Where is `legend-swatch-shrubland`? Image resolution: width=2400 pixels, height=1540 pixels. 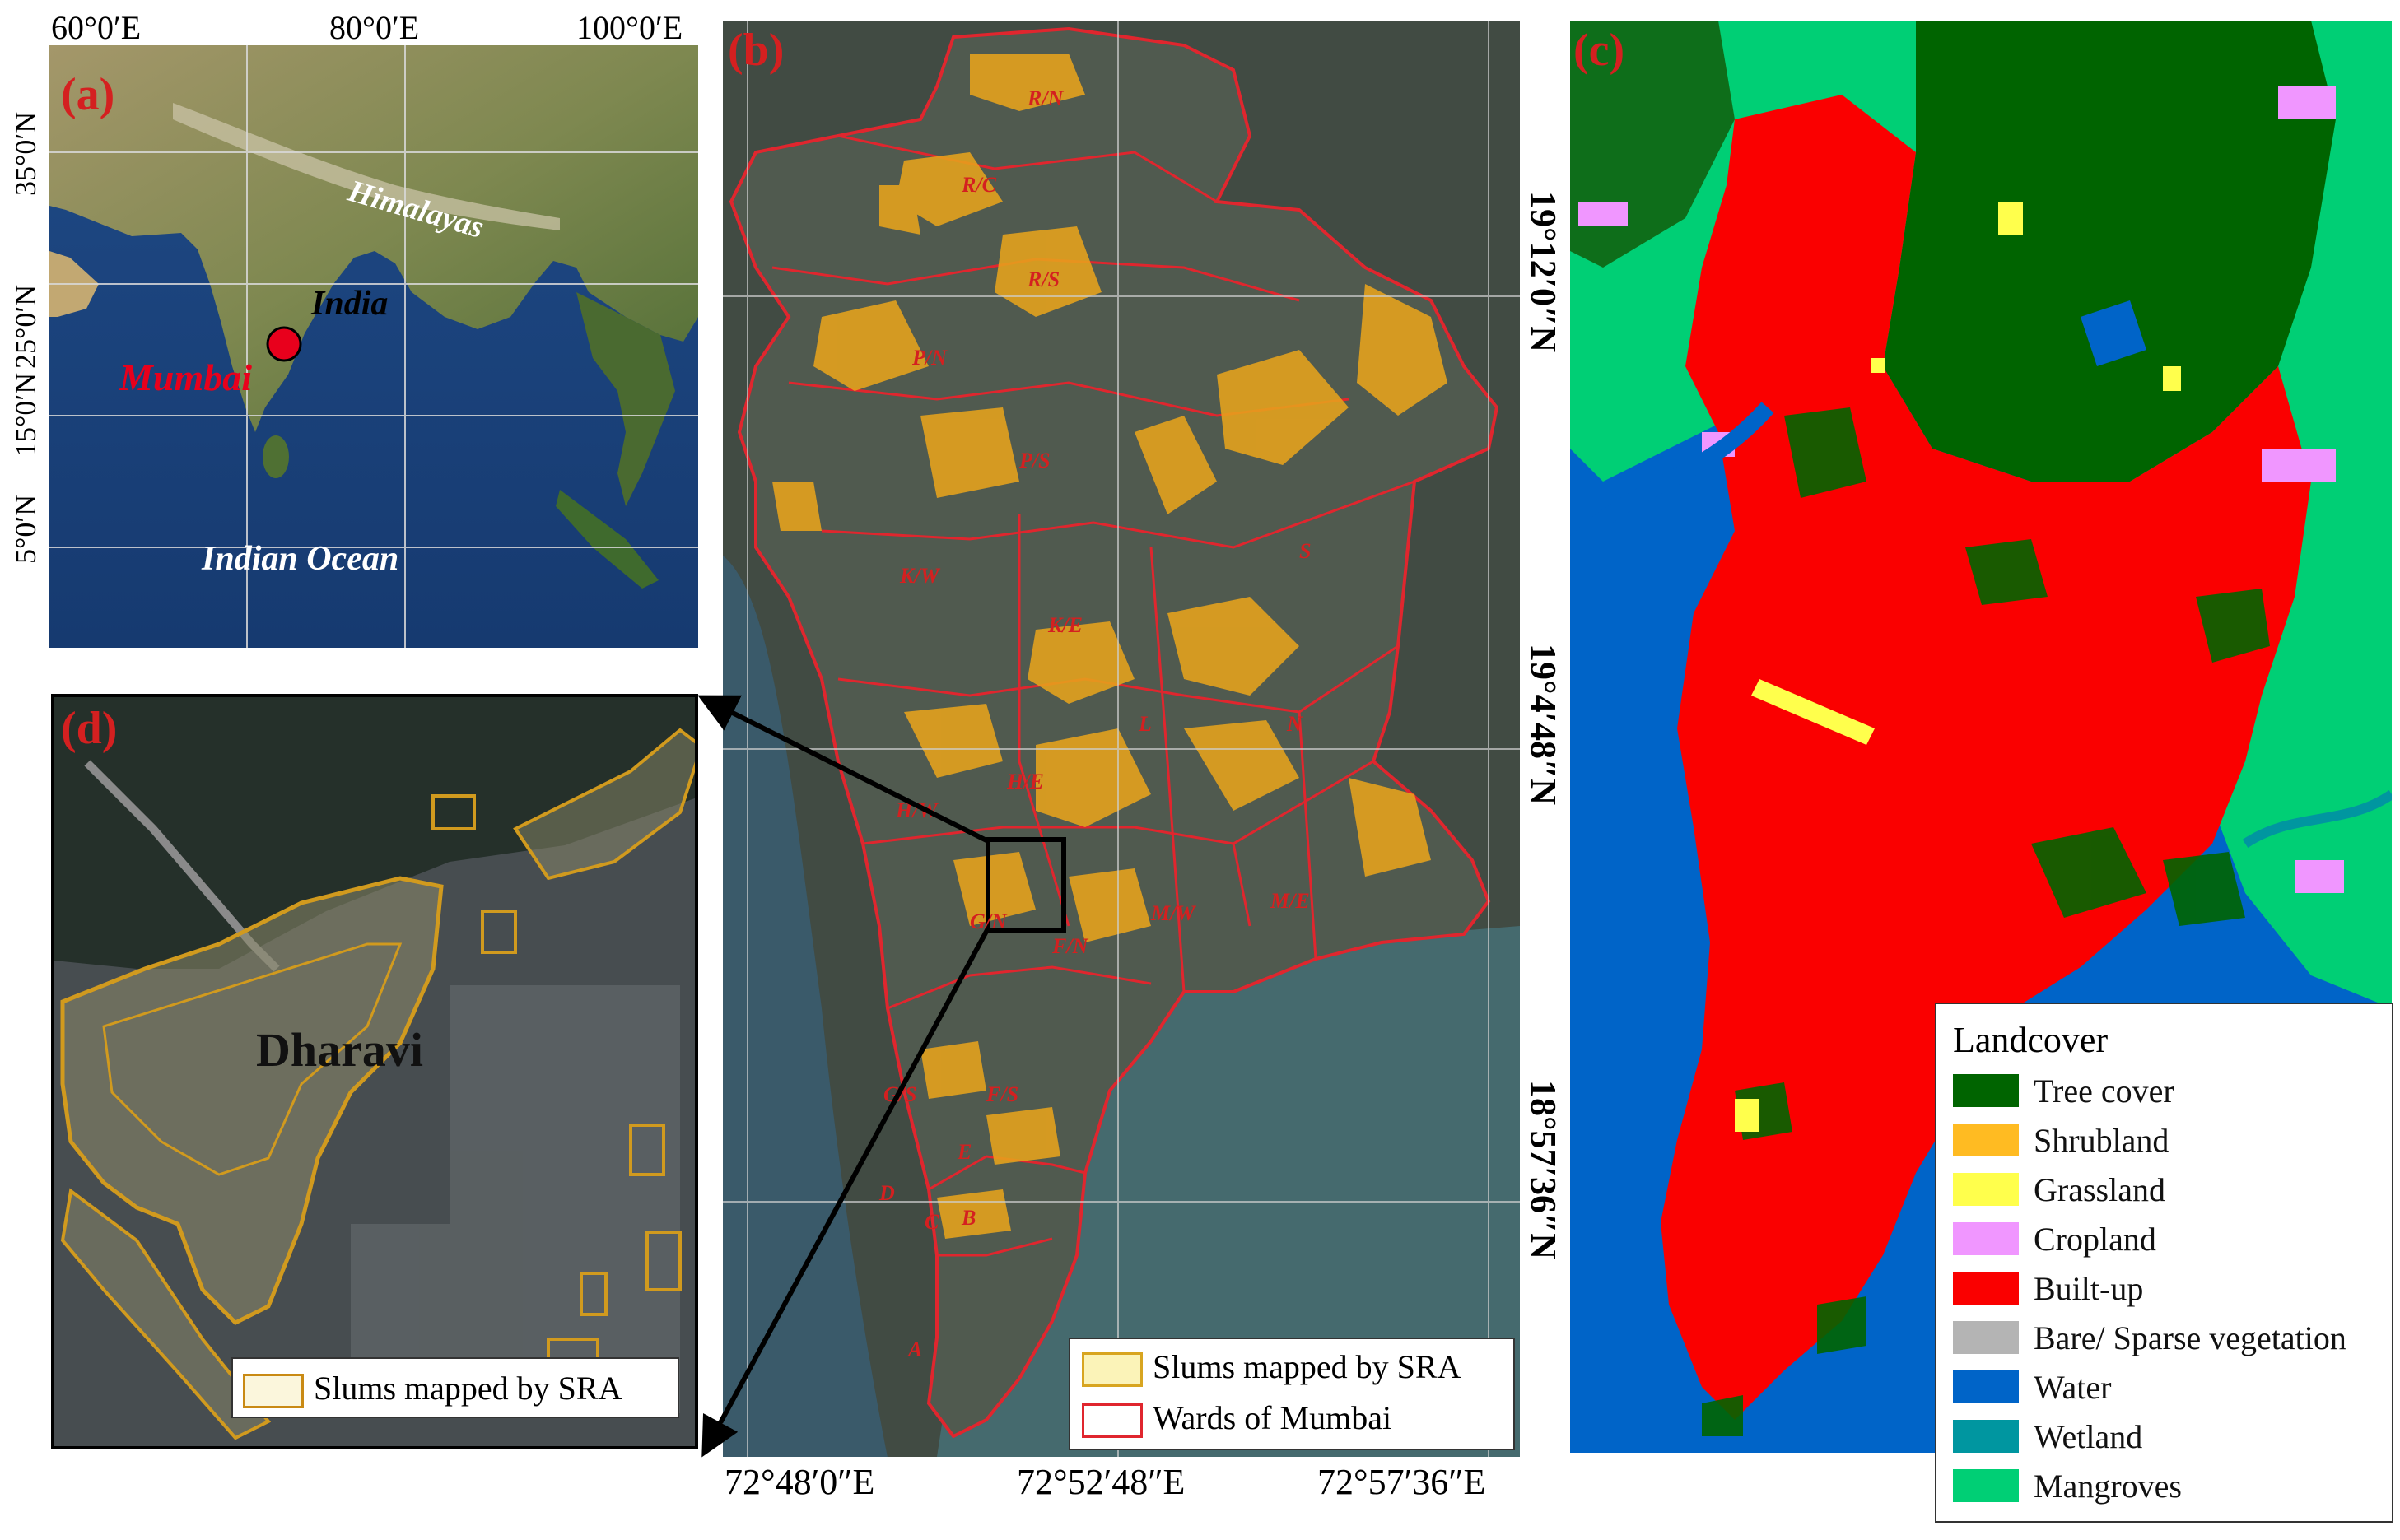
legend-swatch-shrubland is located at coordinates (1986, 1140).